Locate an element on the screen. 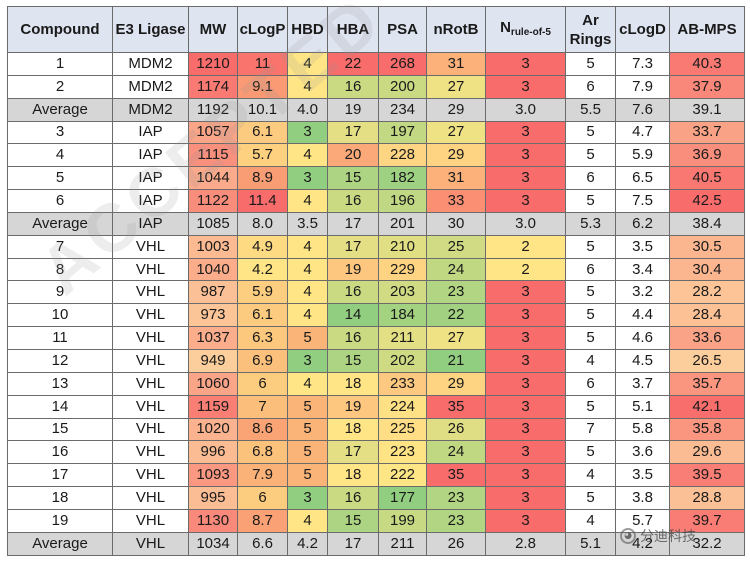 The width and height of the screenshot is (750, 573). table-row: 12 VHL 949 6.9 3 15 202 21 3 4 4.5 26.5 is located at coordinates (376, 360).